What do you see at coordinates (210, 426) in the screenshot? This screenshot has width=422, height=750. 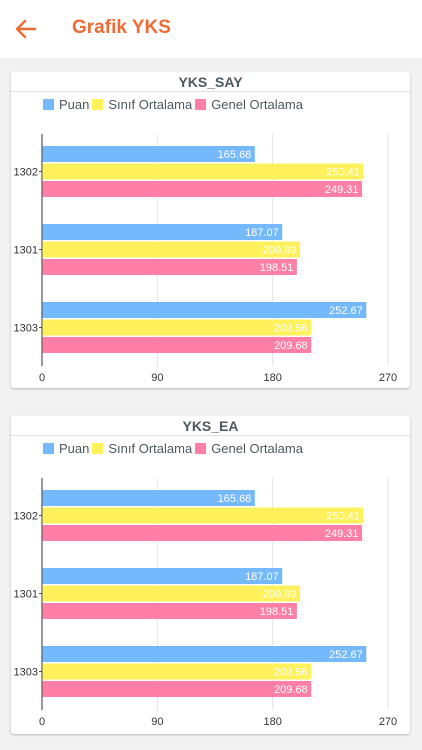 I see `chart-title: YKS_EA` at bounding box center [210, 426].